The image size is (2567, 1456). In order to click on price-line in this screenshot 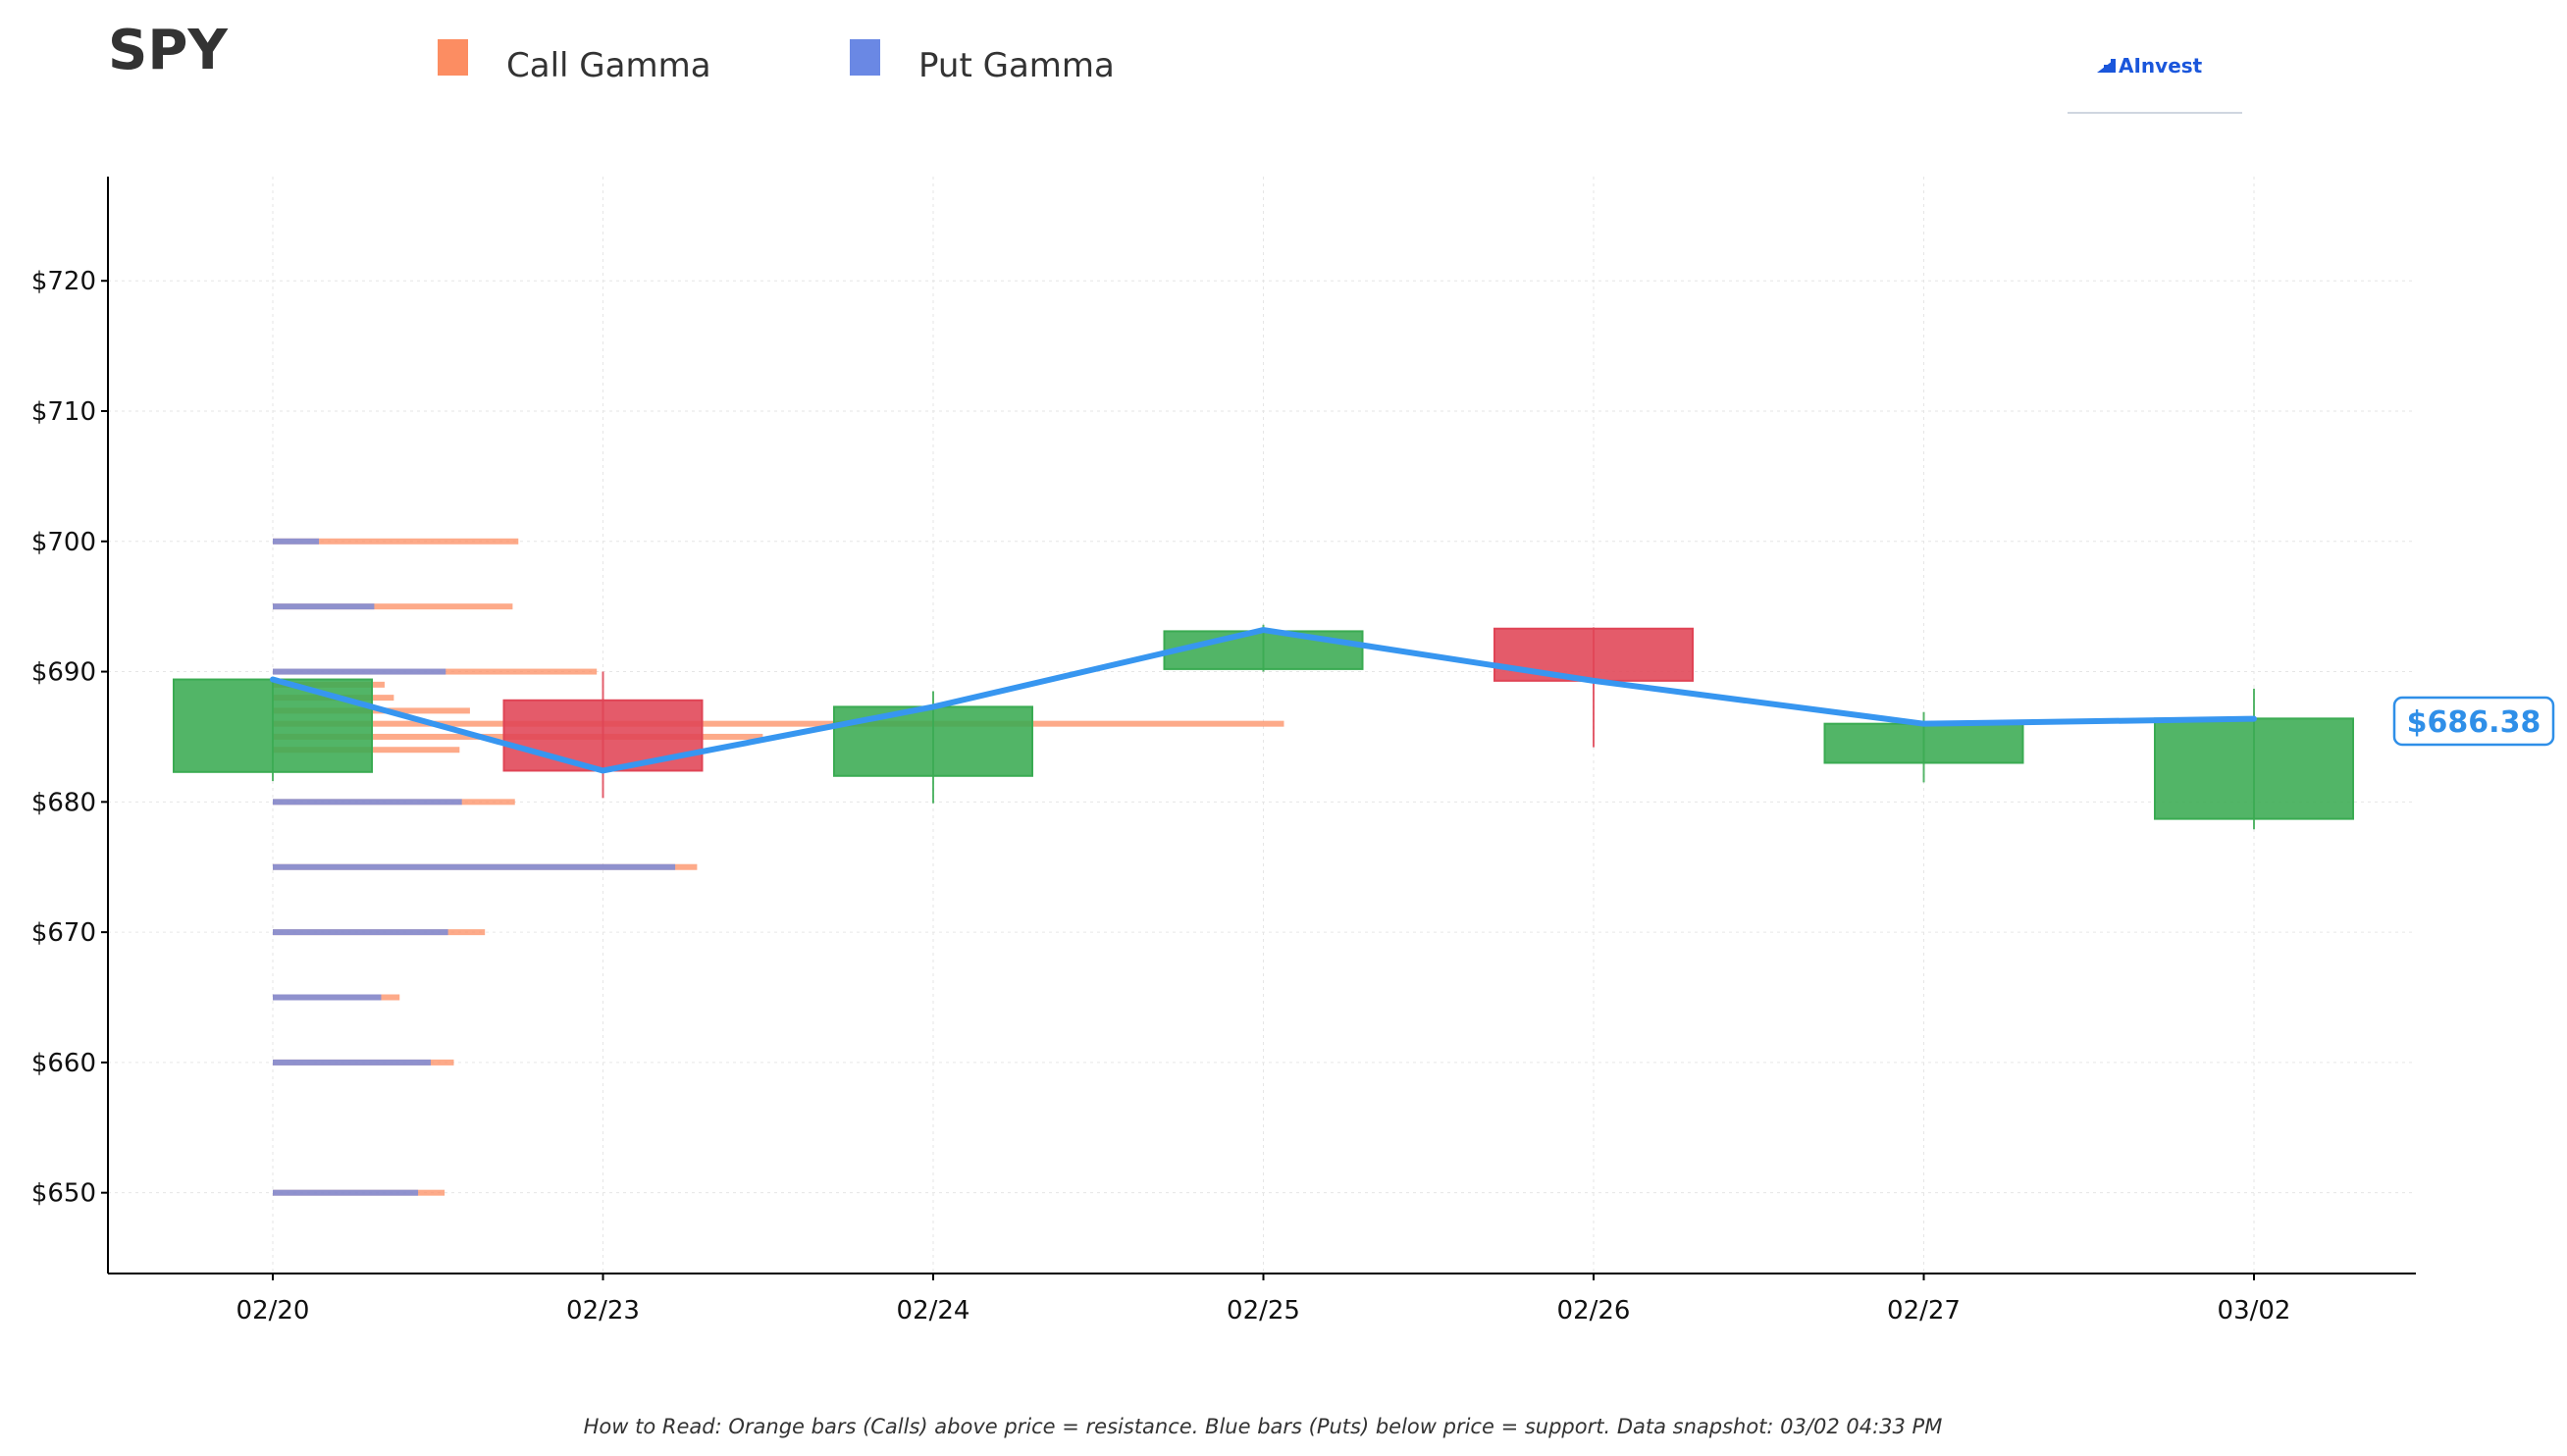, I will do `click(1264, 700)`.